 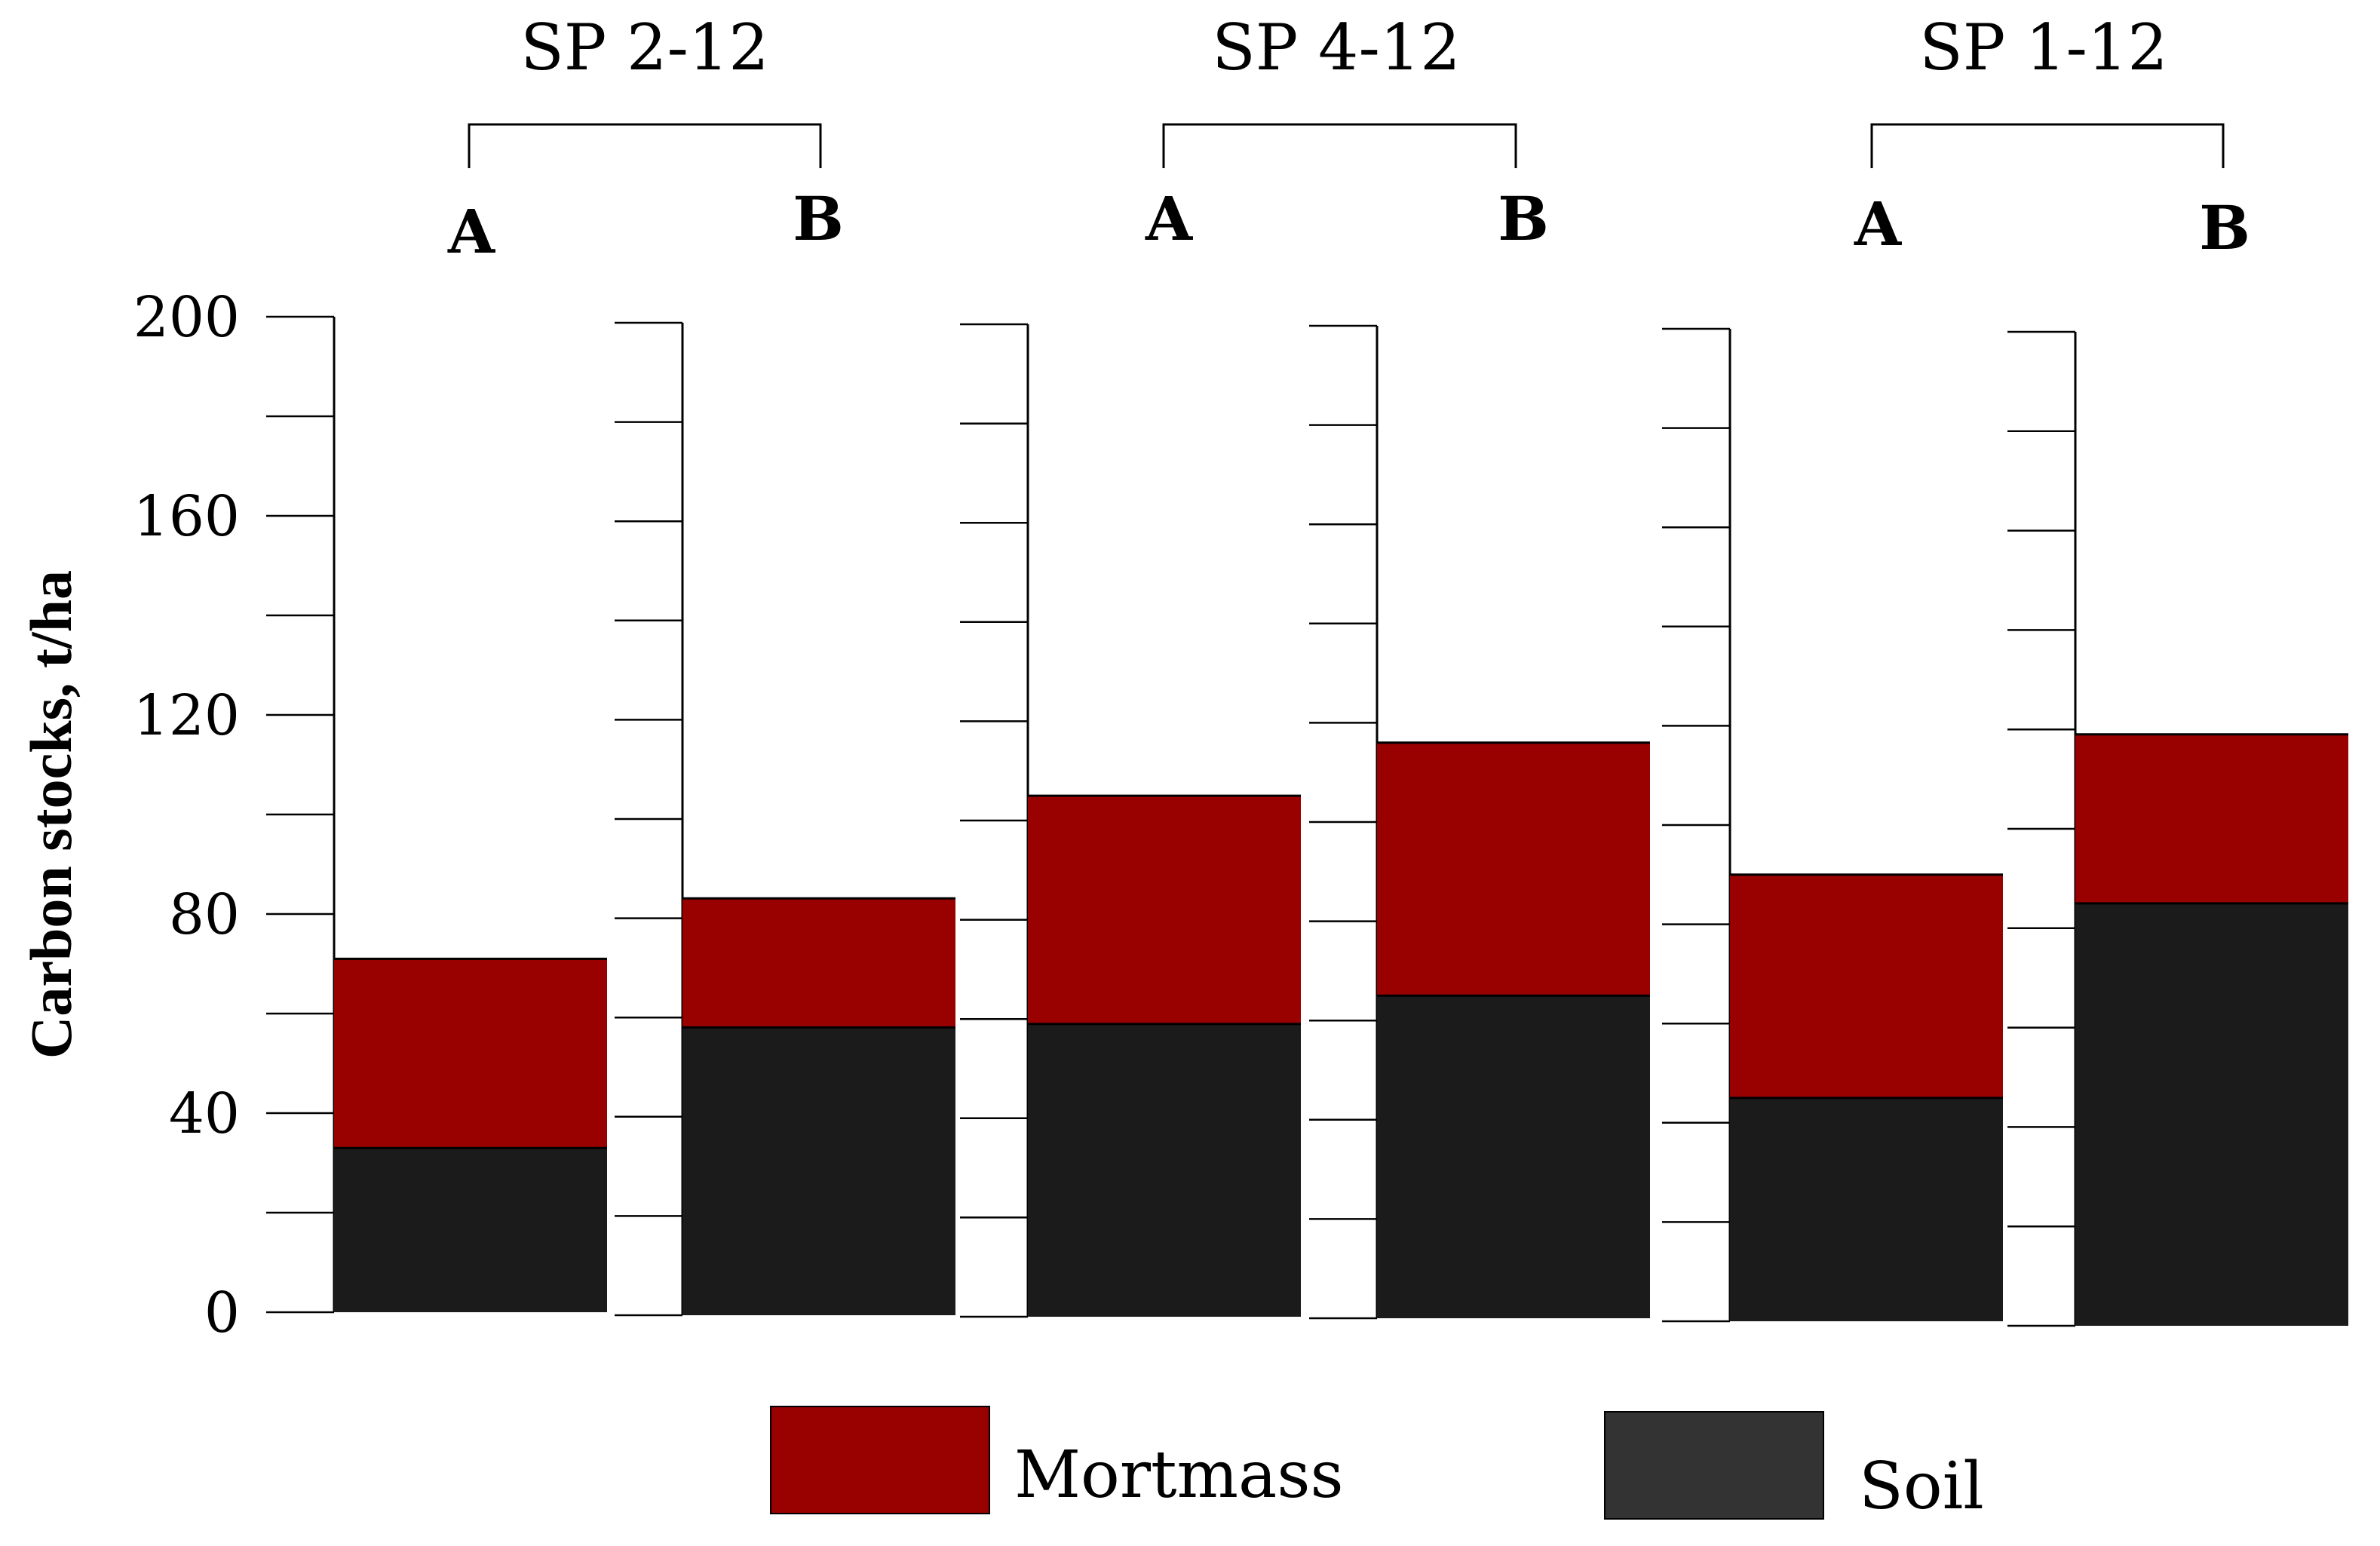 I want to click on y-tick-label: 120, so click(x=186, y=715).